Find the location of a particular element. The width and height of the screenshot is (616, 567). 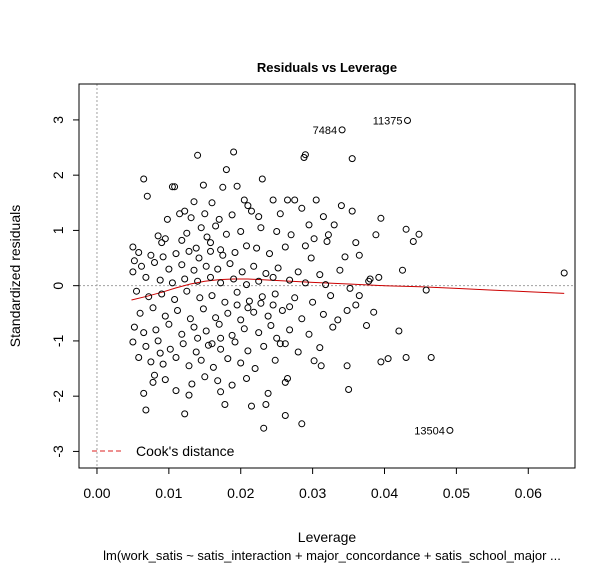

legend-label: Cook's distance is located at coordinates (185, 451).